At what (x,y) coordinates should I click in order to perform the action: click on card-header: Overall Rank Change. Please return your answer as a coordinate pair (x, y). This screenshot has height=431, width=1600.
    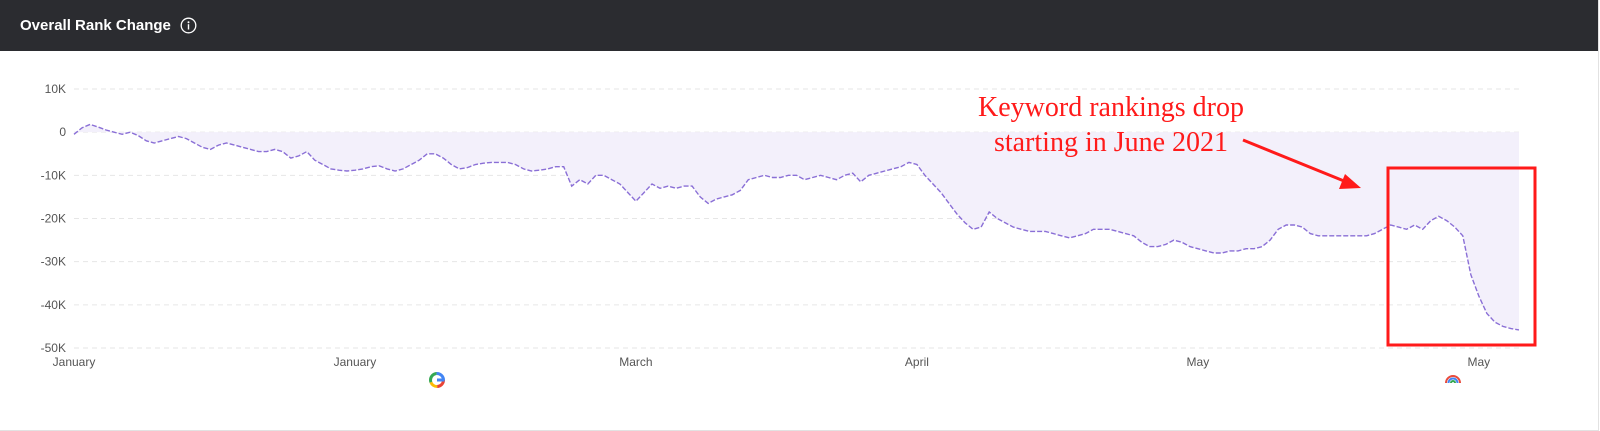
    Looking at the image, I should click on (799, 25).